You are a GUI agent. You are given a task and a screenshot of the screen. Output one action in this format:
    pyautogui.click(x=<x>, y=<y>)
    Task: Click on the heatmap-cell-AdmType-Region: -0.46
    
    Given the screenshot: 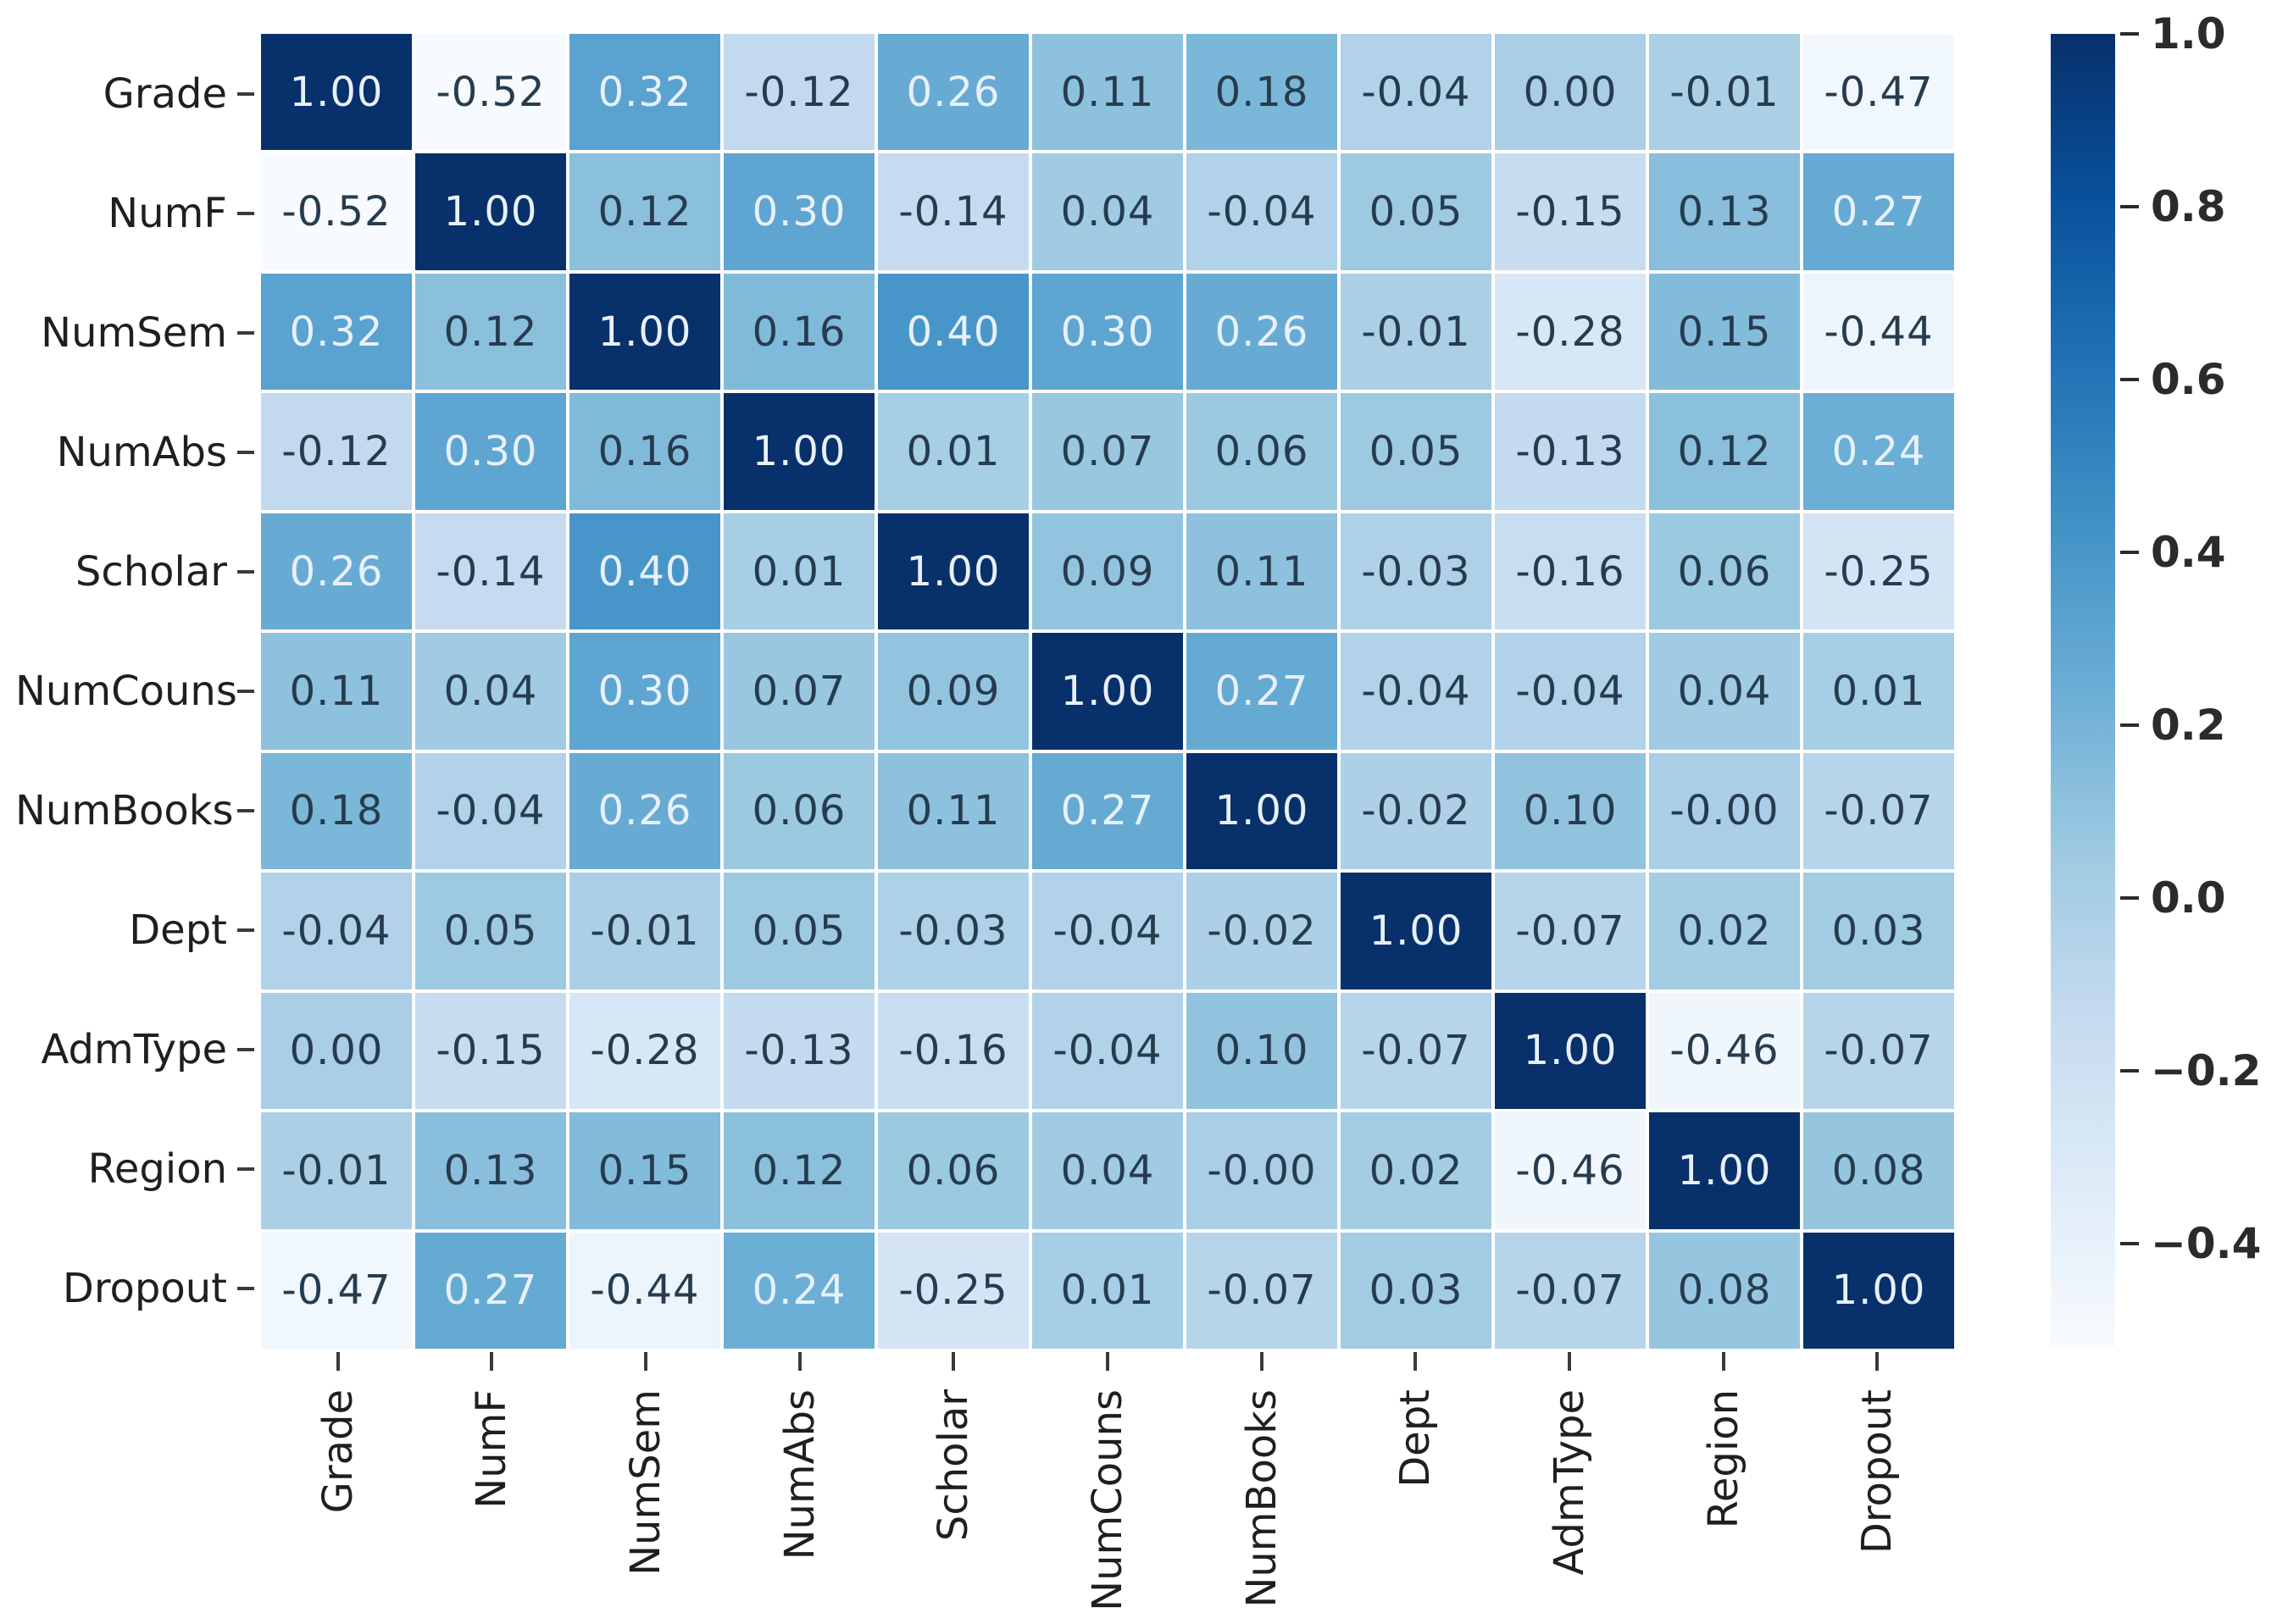 What is the action you would take?
    pyautogui.click(x=1724, y=1051)
    